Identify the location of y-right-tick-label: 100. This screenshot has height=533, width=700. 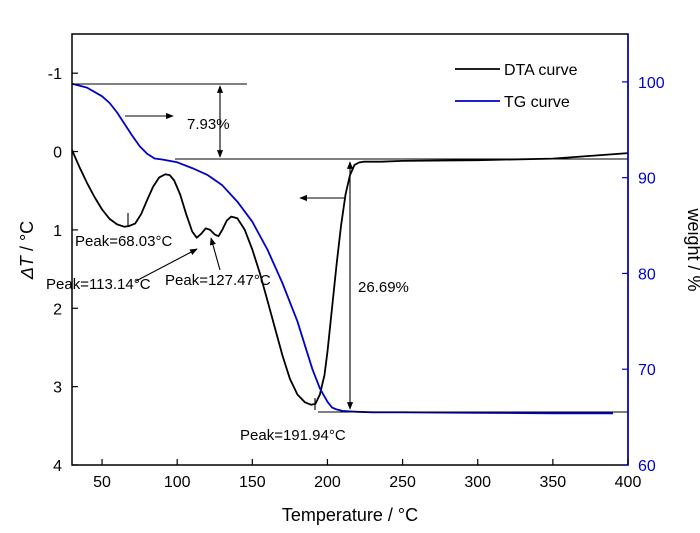
(651, 83).